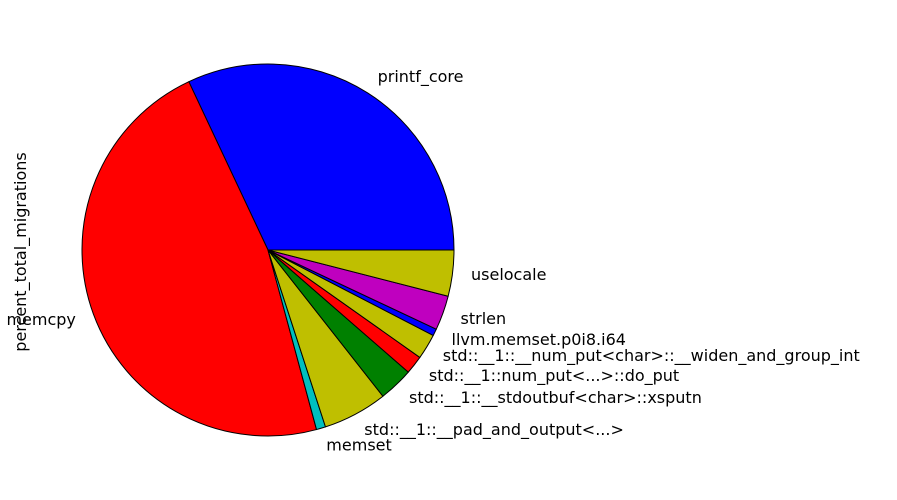 Image resolution: width=897 pixels, height=500 pixels. Describe the element at coordinates (358, 445) in the screenshot. I see `pie-label-memset: memset` at that location.